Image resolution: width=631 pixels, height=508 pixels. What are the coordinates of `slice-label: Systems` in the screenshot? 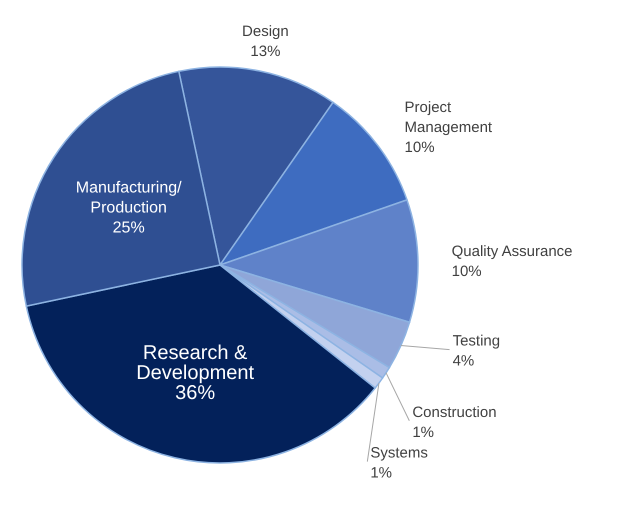 It's located at (399, 453).